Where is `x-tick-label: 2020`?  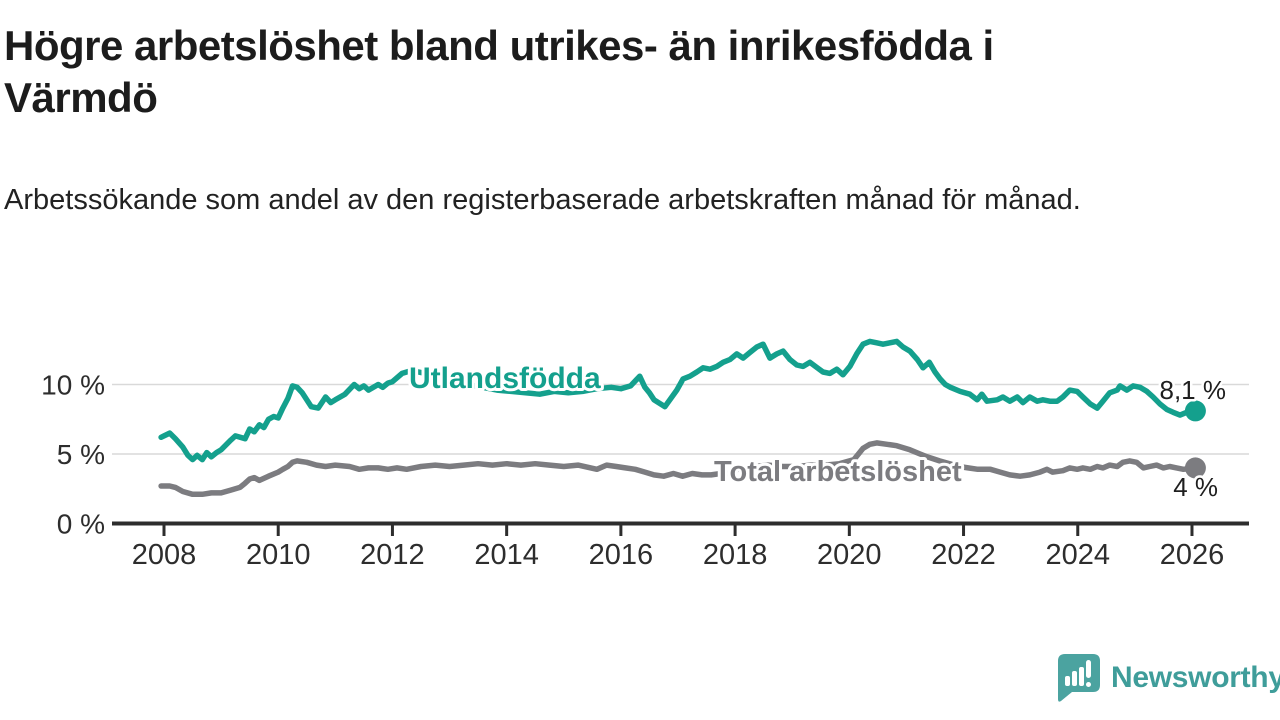 x-tick-label: 2020 is located at coordinates (849, 555).